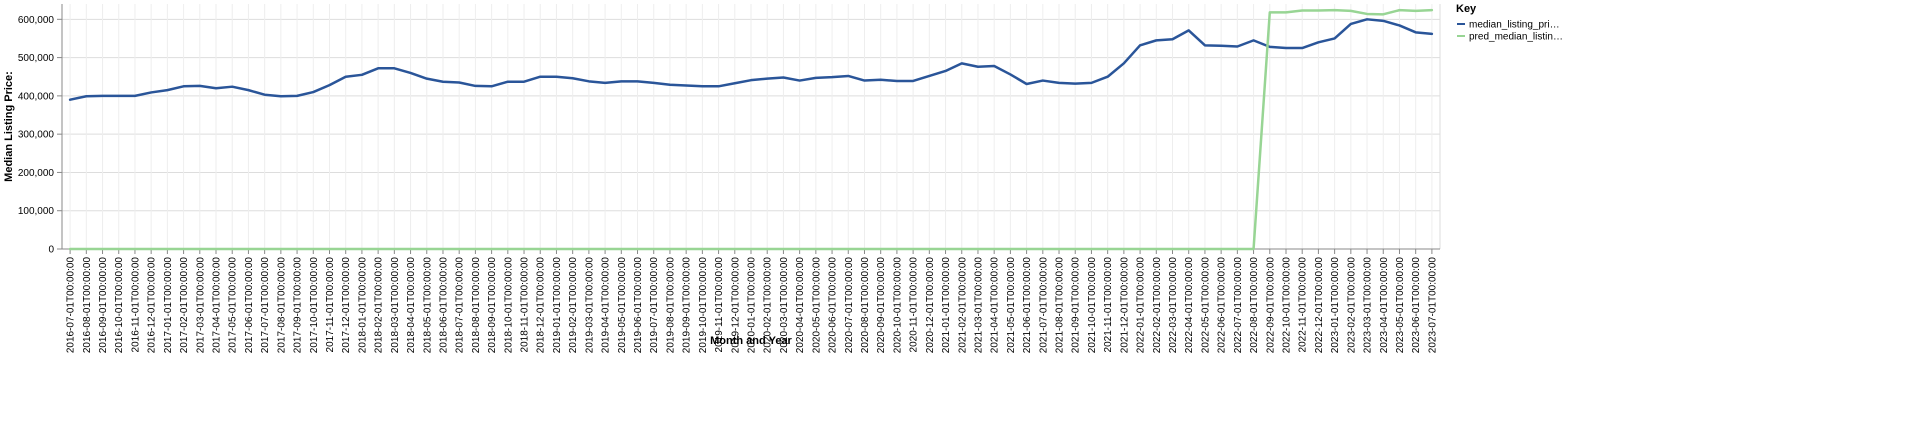 Image resolution: width=1920 pixels, height=429 pixels. I want to click on x-tick-label: 2020-06-01T00:00:00, so click(833, 305).